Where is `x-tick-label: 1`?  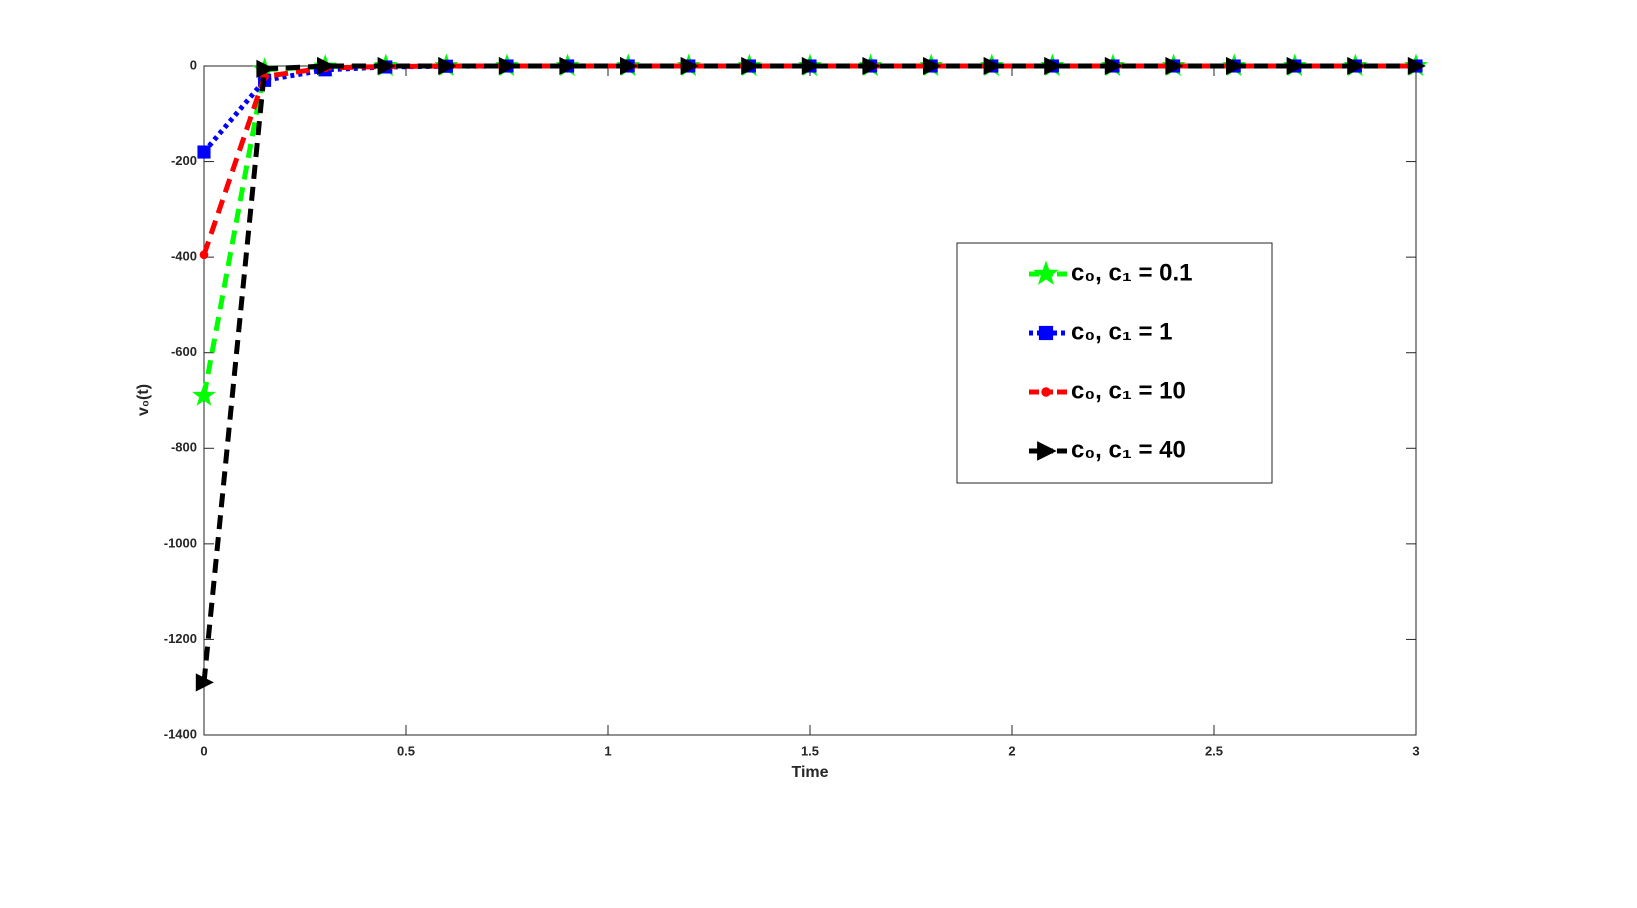 x-tick-label: 1 is located at coordinates (607, 750).